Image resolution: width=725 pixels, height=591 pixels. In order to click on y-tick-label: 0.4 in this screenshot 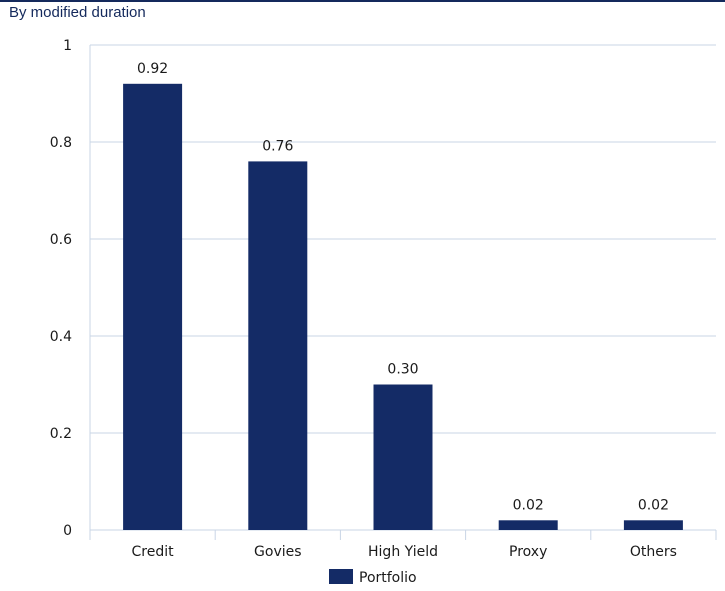, I will do `click(61, 337)`.